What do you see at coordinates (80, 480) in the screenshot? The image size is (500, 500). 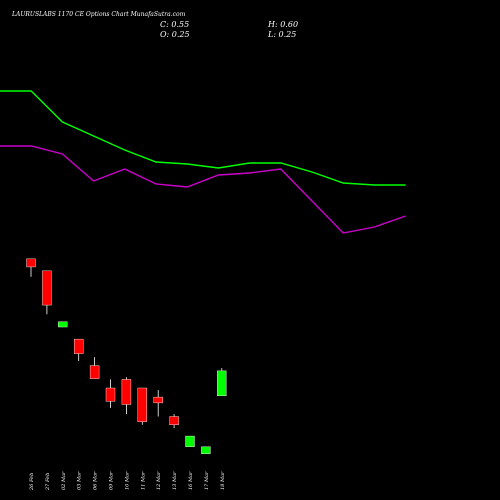 I see `x-tick-label: 03 Mar` at bounding box center [80, 480].